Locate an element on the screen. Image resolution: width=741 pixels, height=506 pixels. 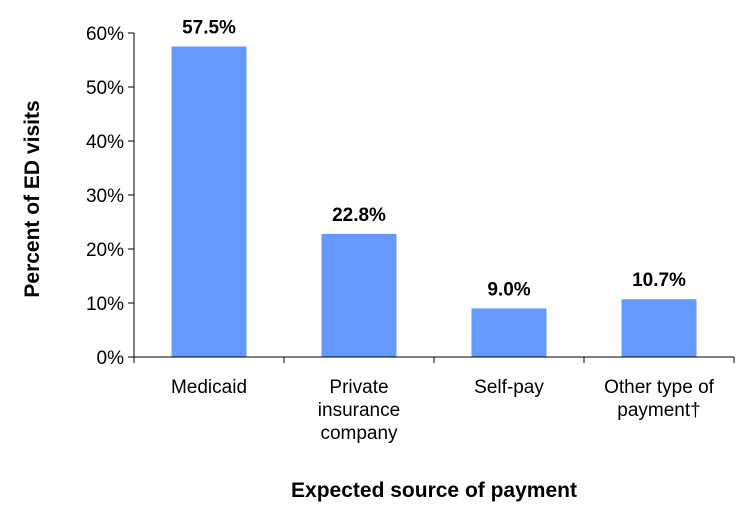
x-category-label-line: insurance is located at coordinates (359, 410).